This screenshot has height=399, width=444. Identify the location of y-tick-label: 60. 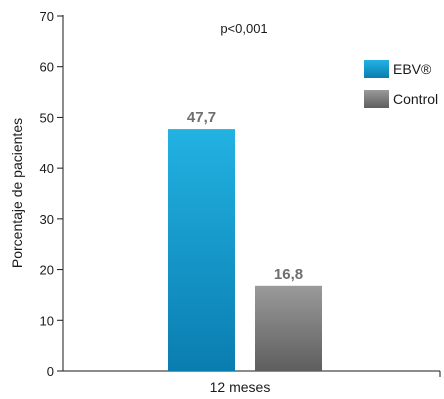
(47, 67).